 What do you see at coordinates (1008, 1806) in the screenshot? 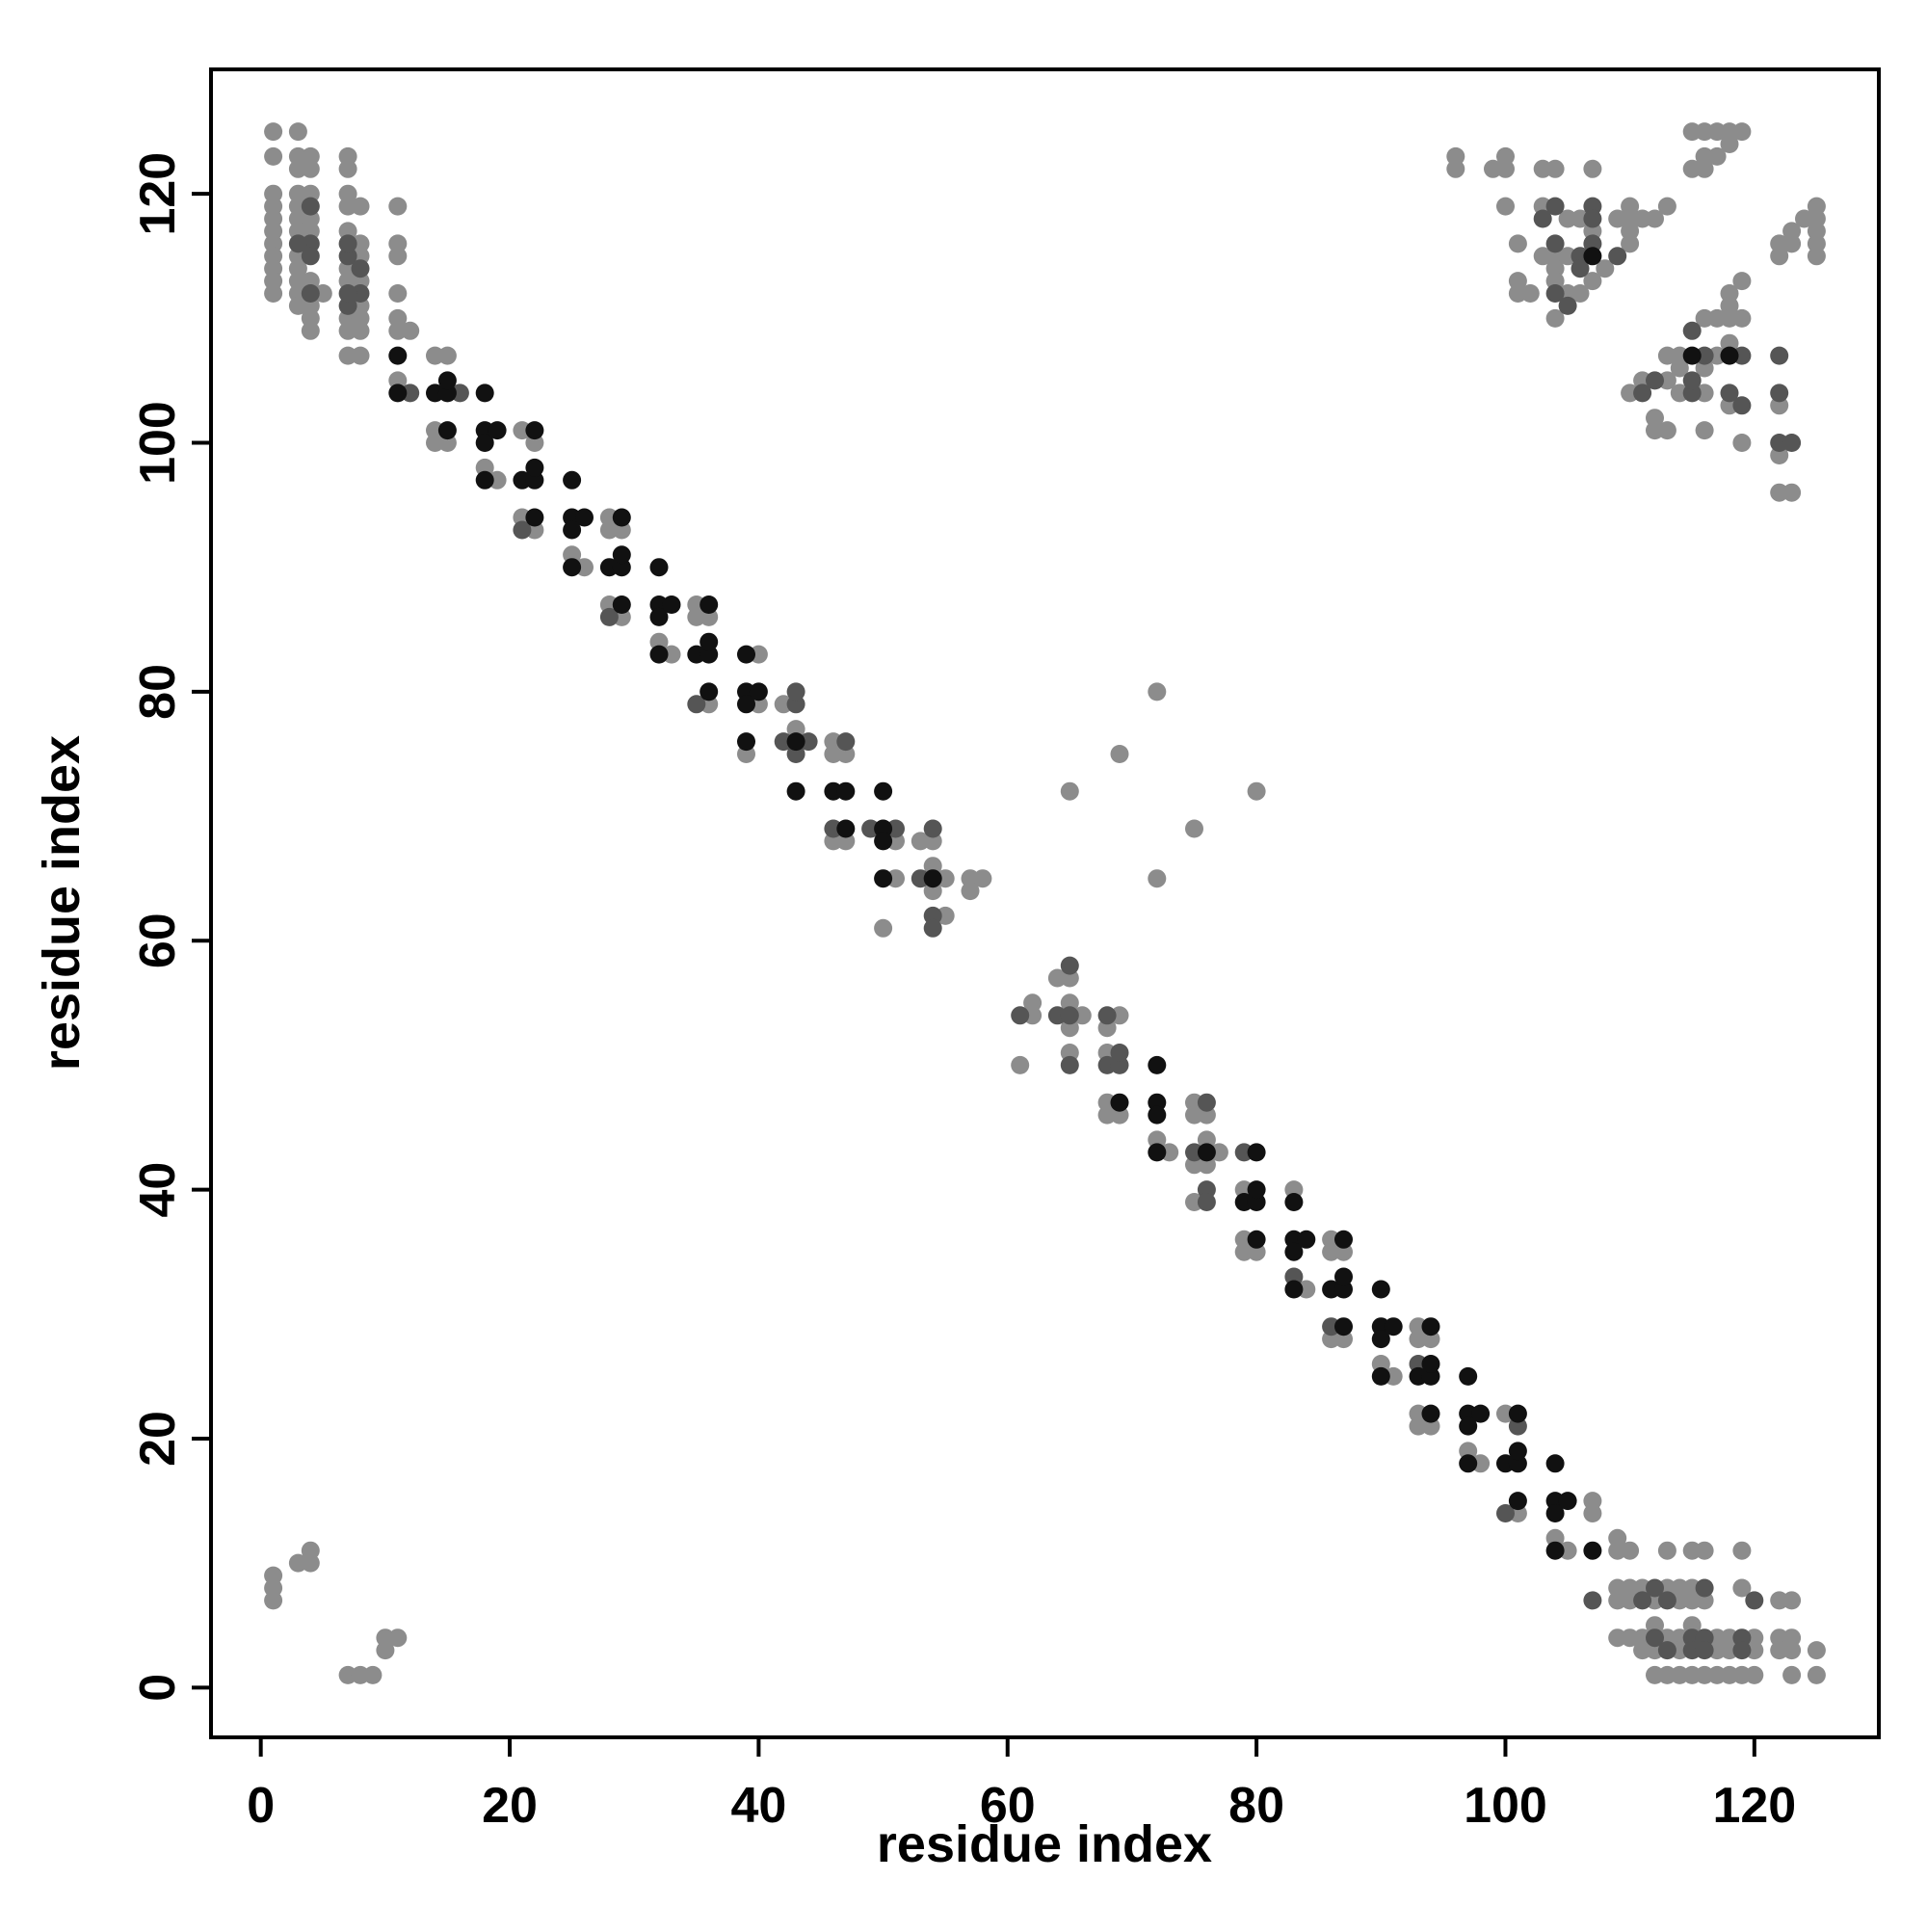
I see `x-tick-label: 60` at bounding box center [1008, 1806].